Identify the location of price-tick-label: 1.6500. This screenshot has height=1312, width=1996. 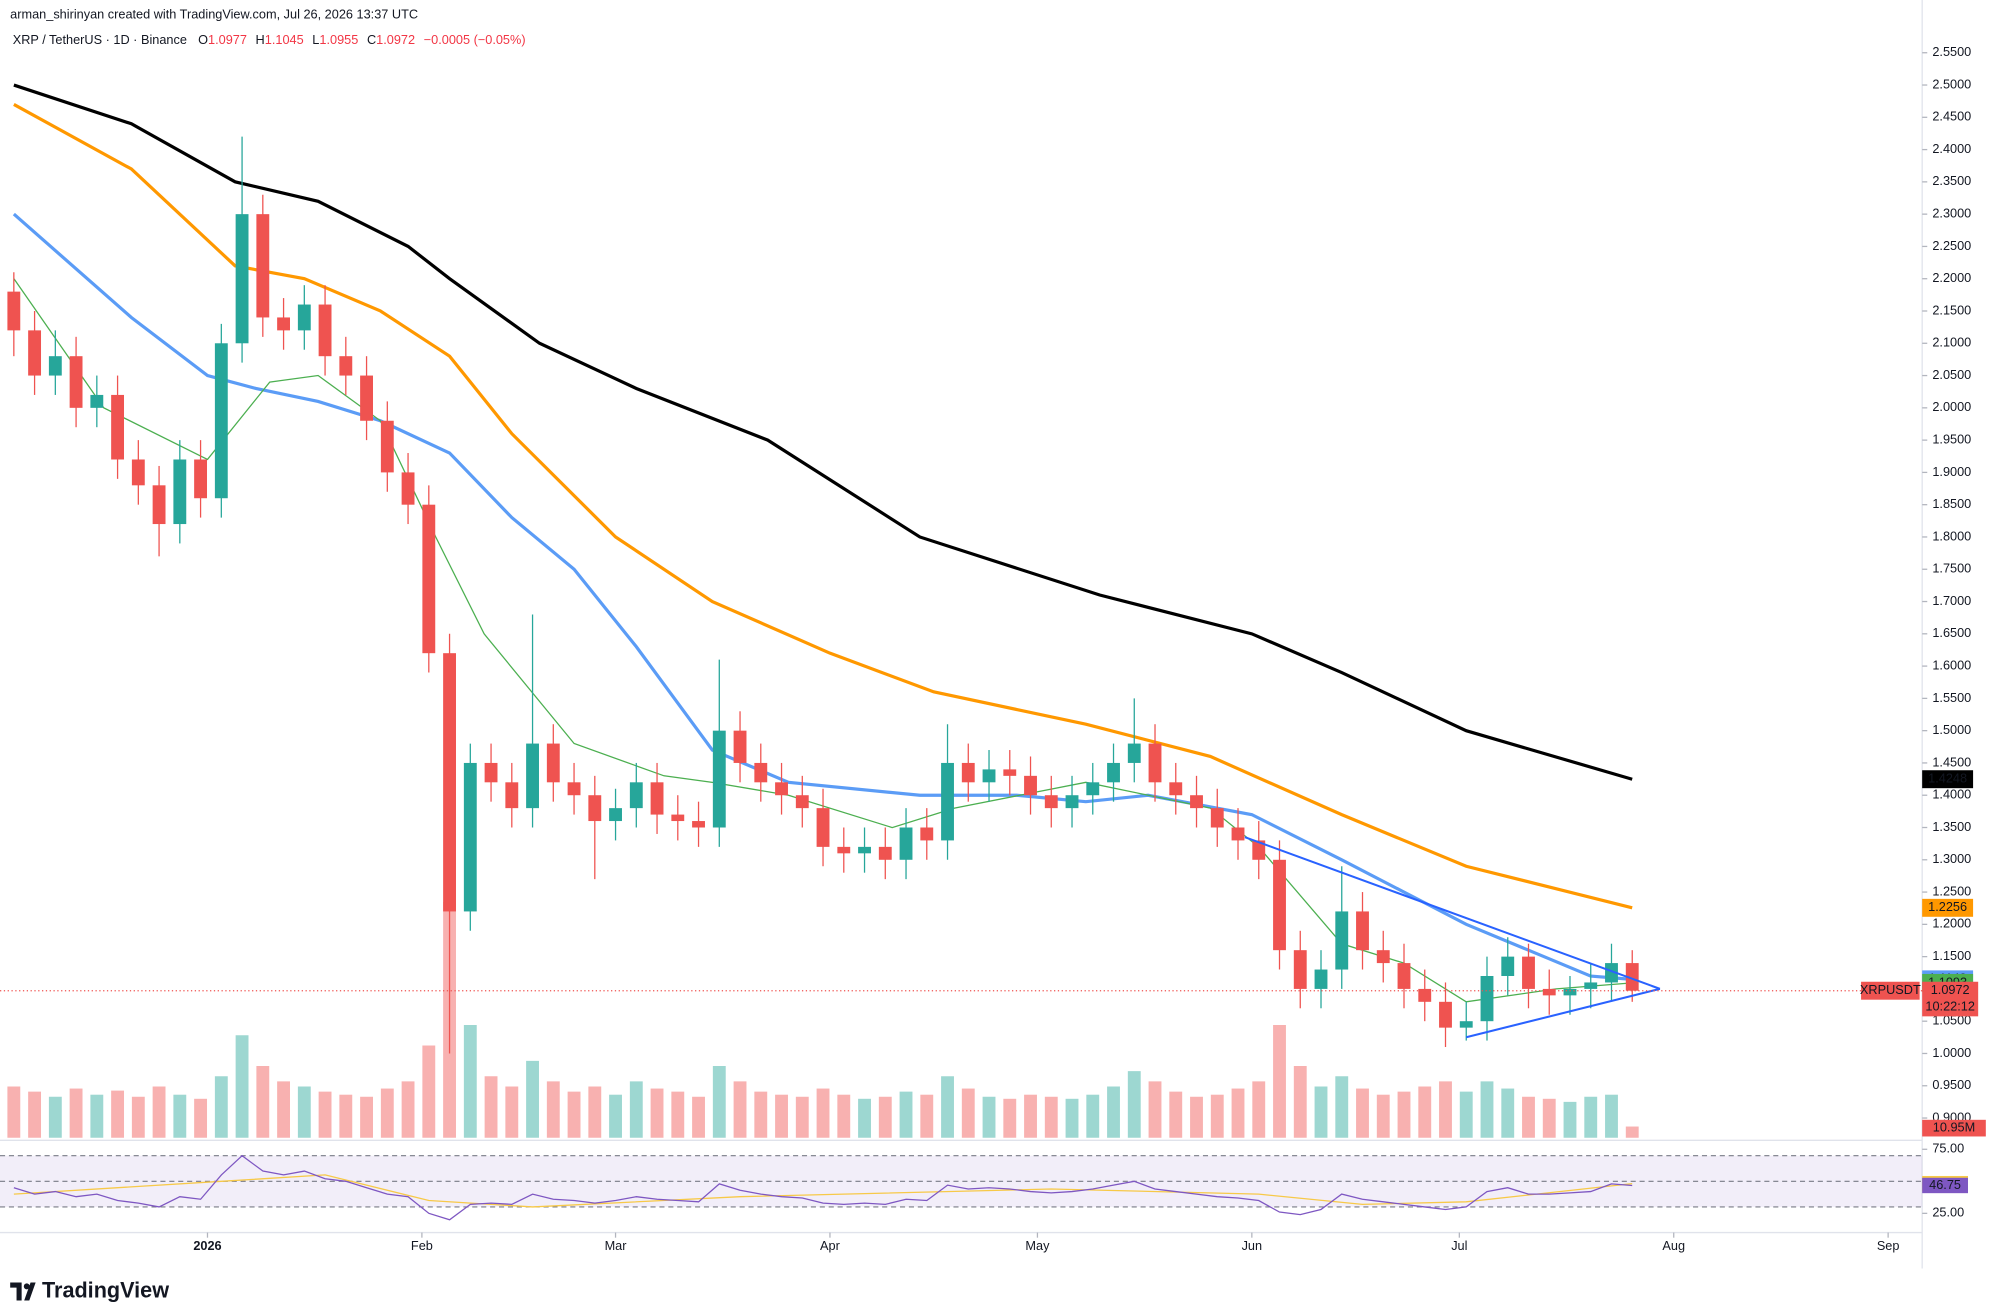
(1951, 632).